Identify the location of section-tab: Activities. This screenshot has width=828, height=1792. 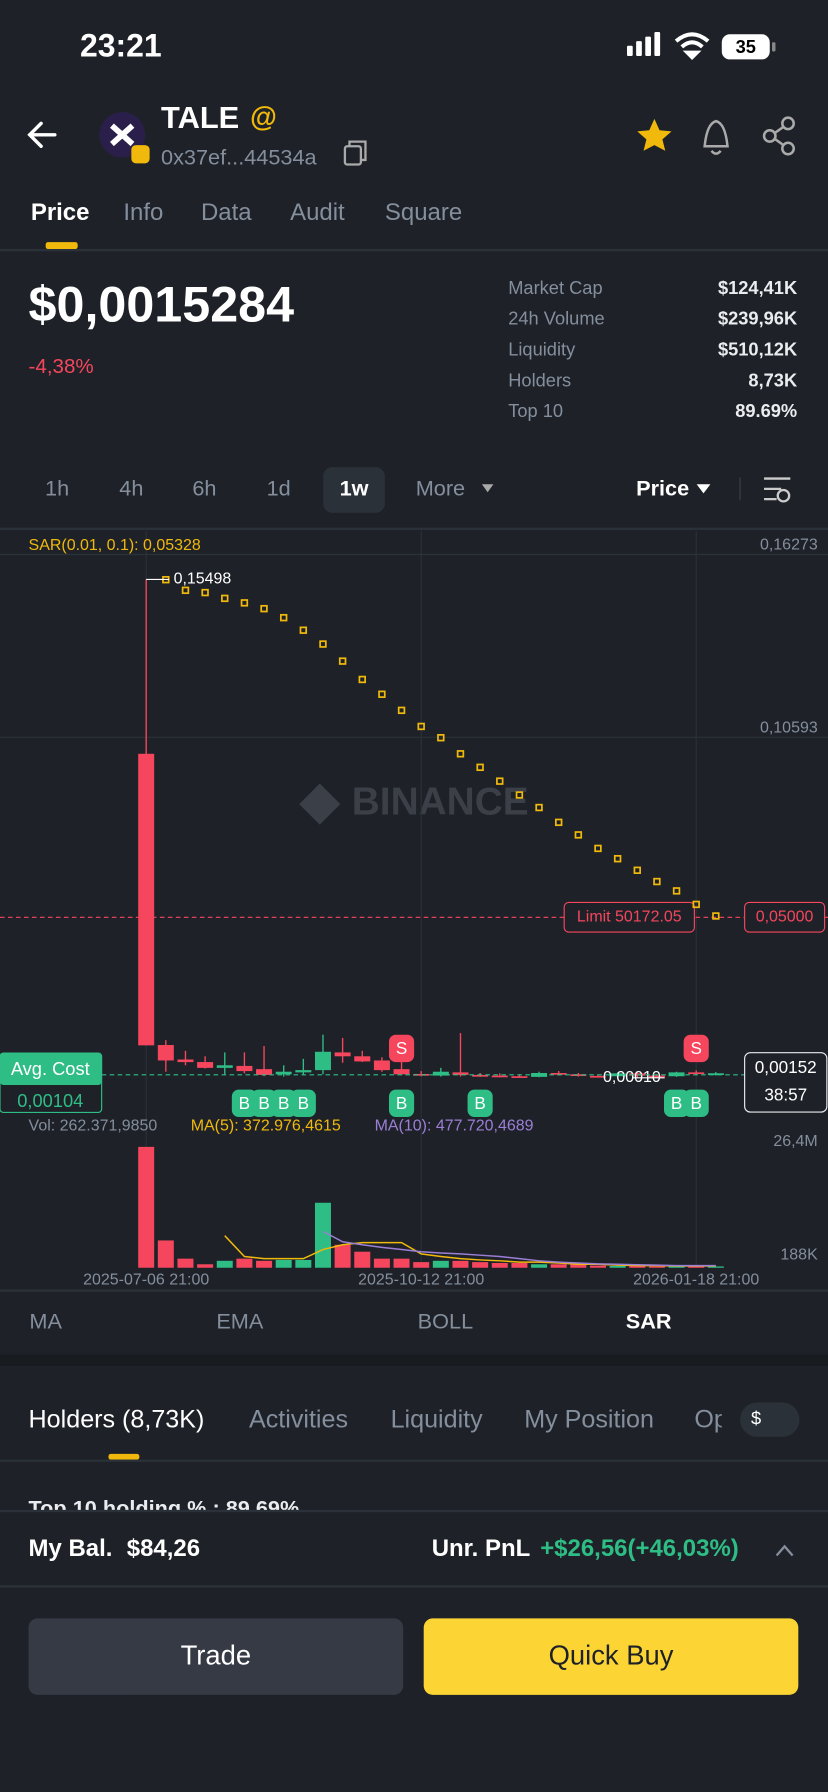
(298, 1419).